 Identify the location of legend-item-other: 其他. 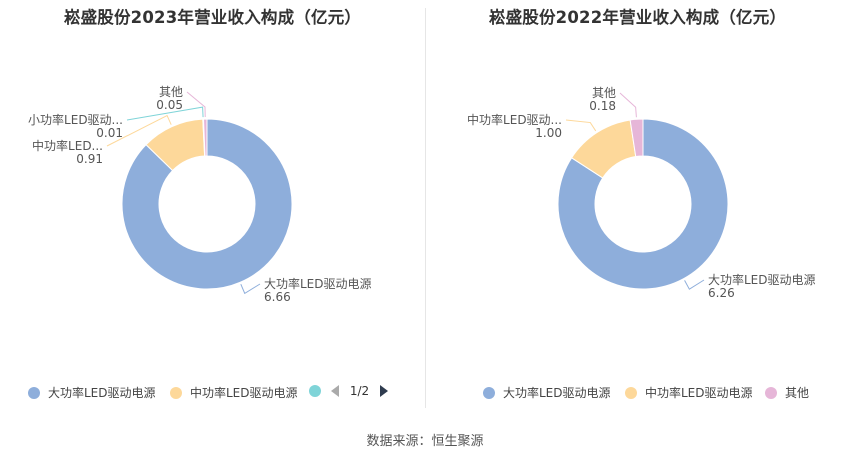
(787, 392).